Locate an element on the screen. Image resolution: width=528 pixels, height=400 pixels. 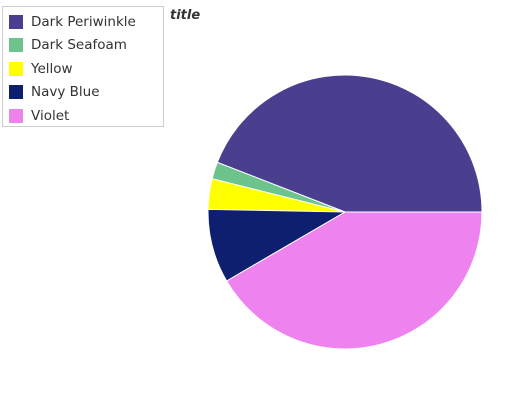
legend-item-yellow: Yellow is located at coordinates (86, 69).